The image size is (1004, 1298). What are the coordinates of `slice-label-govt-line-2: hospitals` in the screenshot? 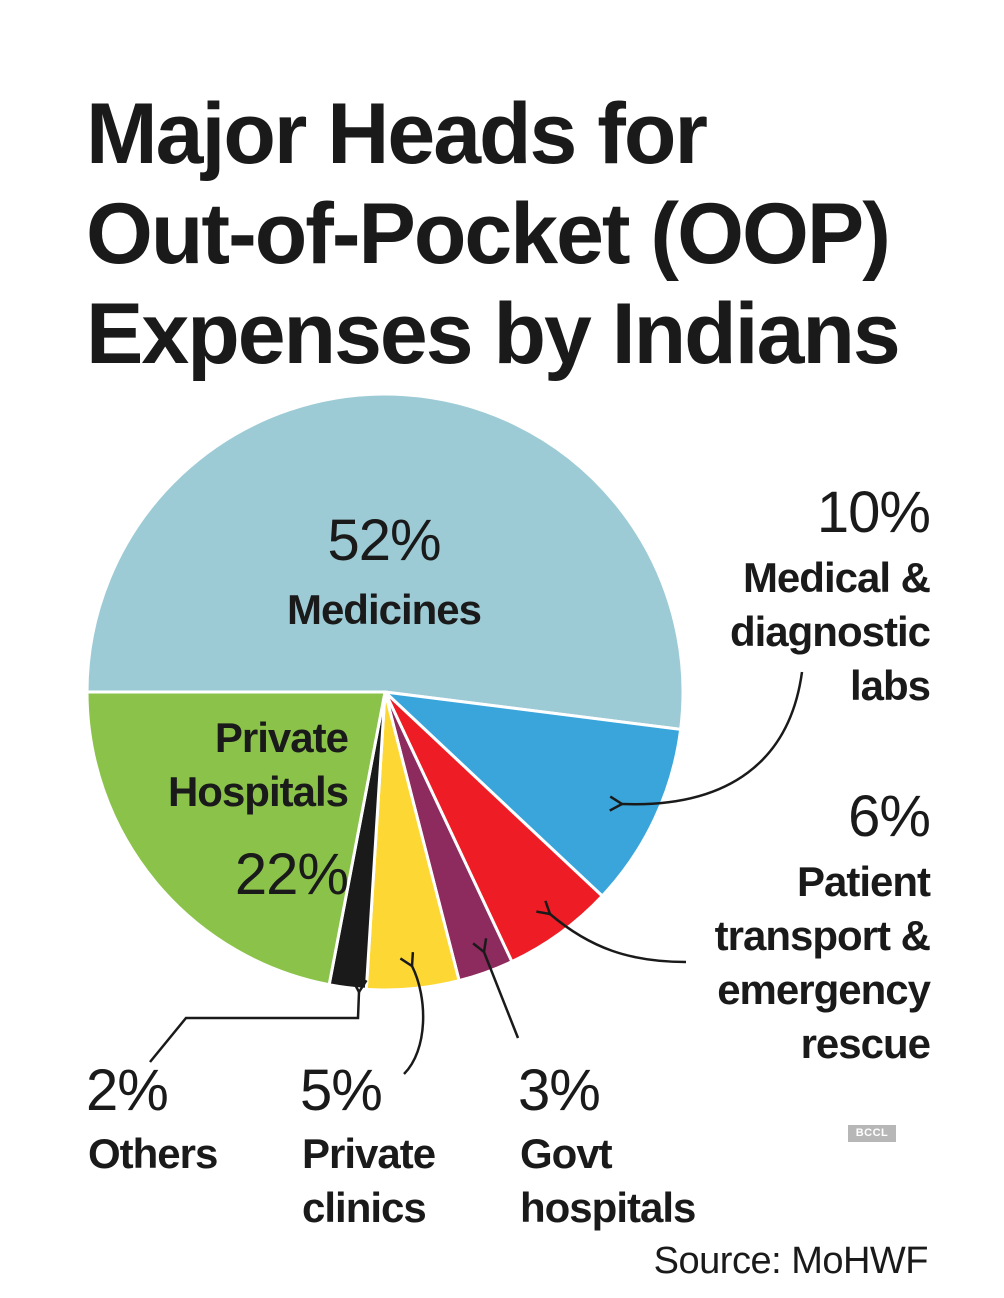 It's located at (607, 1207).